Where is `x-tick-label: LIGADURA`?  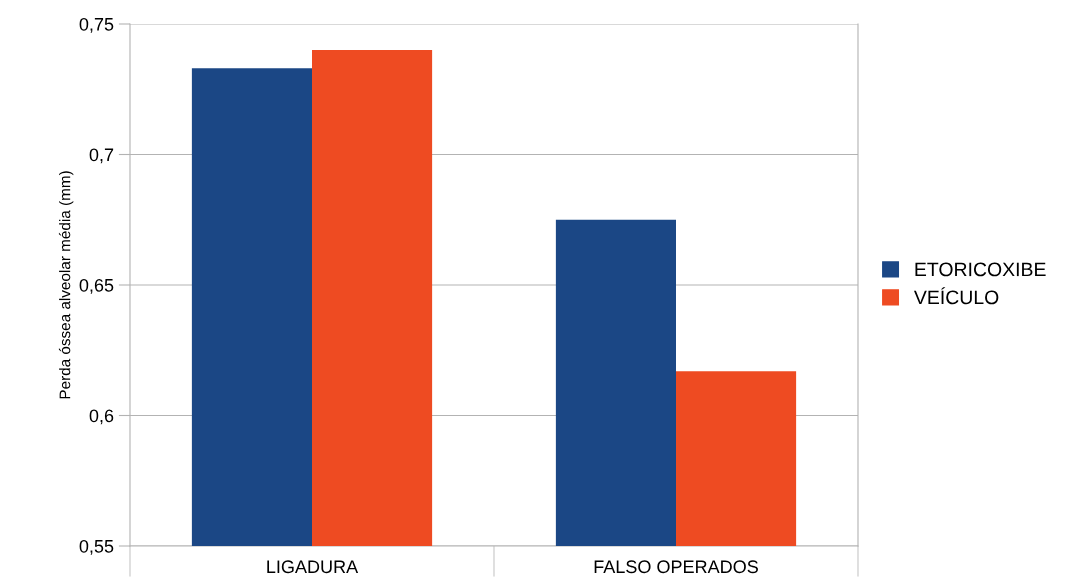
x-tick-label: LIGADURA is located at coordinates (313, 567).